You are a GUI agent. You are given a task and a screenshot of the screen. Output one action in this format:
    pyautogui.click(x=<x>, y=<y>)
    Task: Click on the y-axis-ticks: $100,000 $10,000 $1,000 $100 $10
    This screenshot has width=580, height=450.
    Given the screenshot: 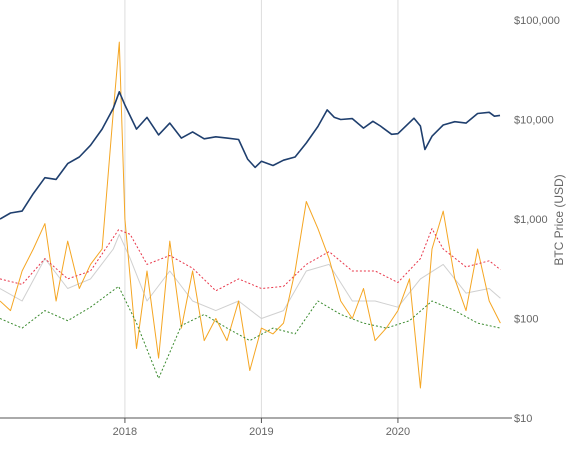 What is the action you would take?
    pyautogui.click(x=537, y=220)
    